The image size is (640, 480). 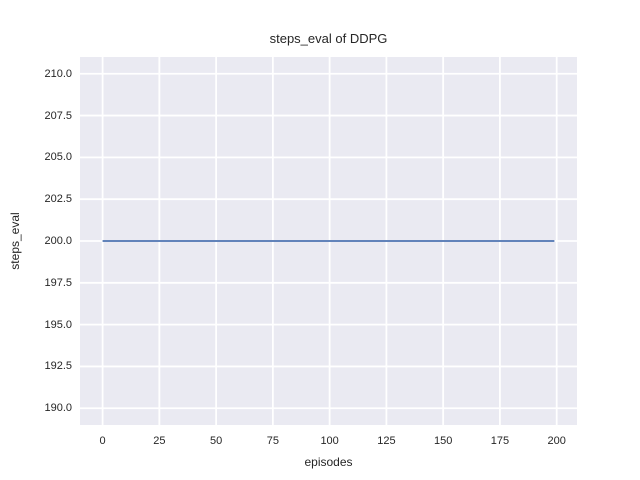 I want to click on x-tick-label: 150, so click(x=443, y=441).